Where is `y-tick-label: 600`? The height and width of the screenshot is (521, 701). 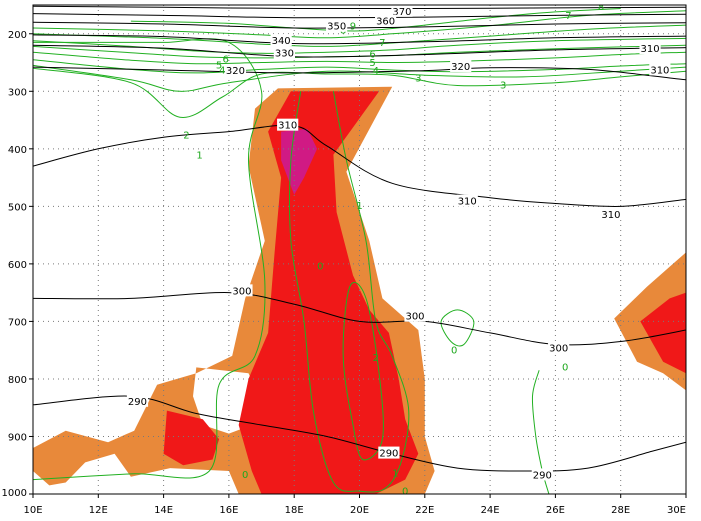 y-tick-label: 600 is located at coordinates (17, 265).